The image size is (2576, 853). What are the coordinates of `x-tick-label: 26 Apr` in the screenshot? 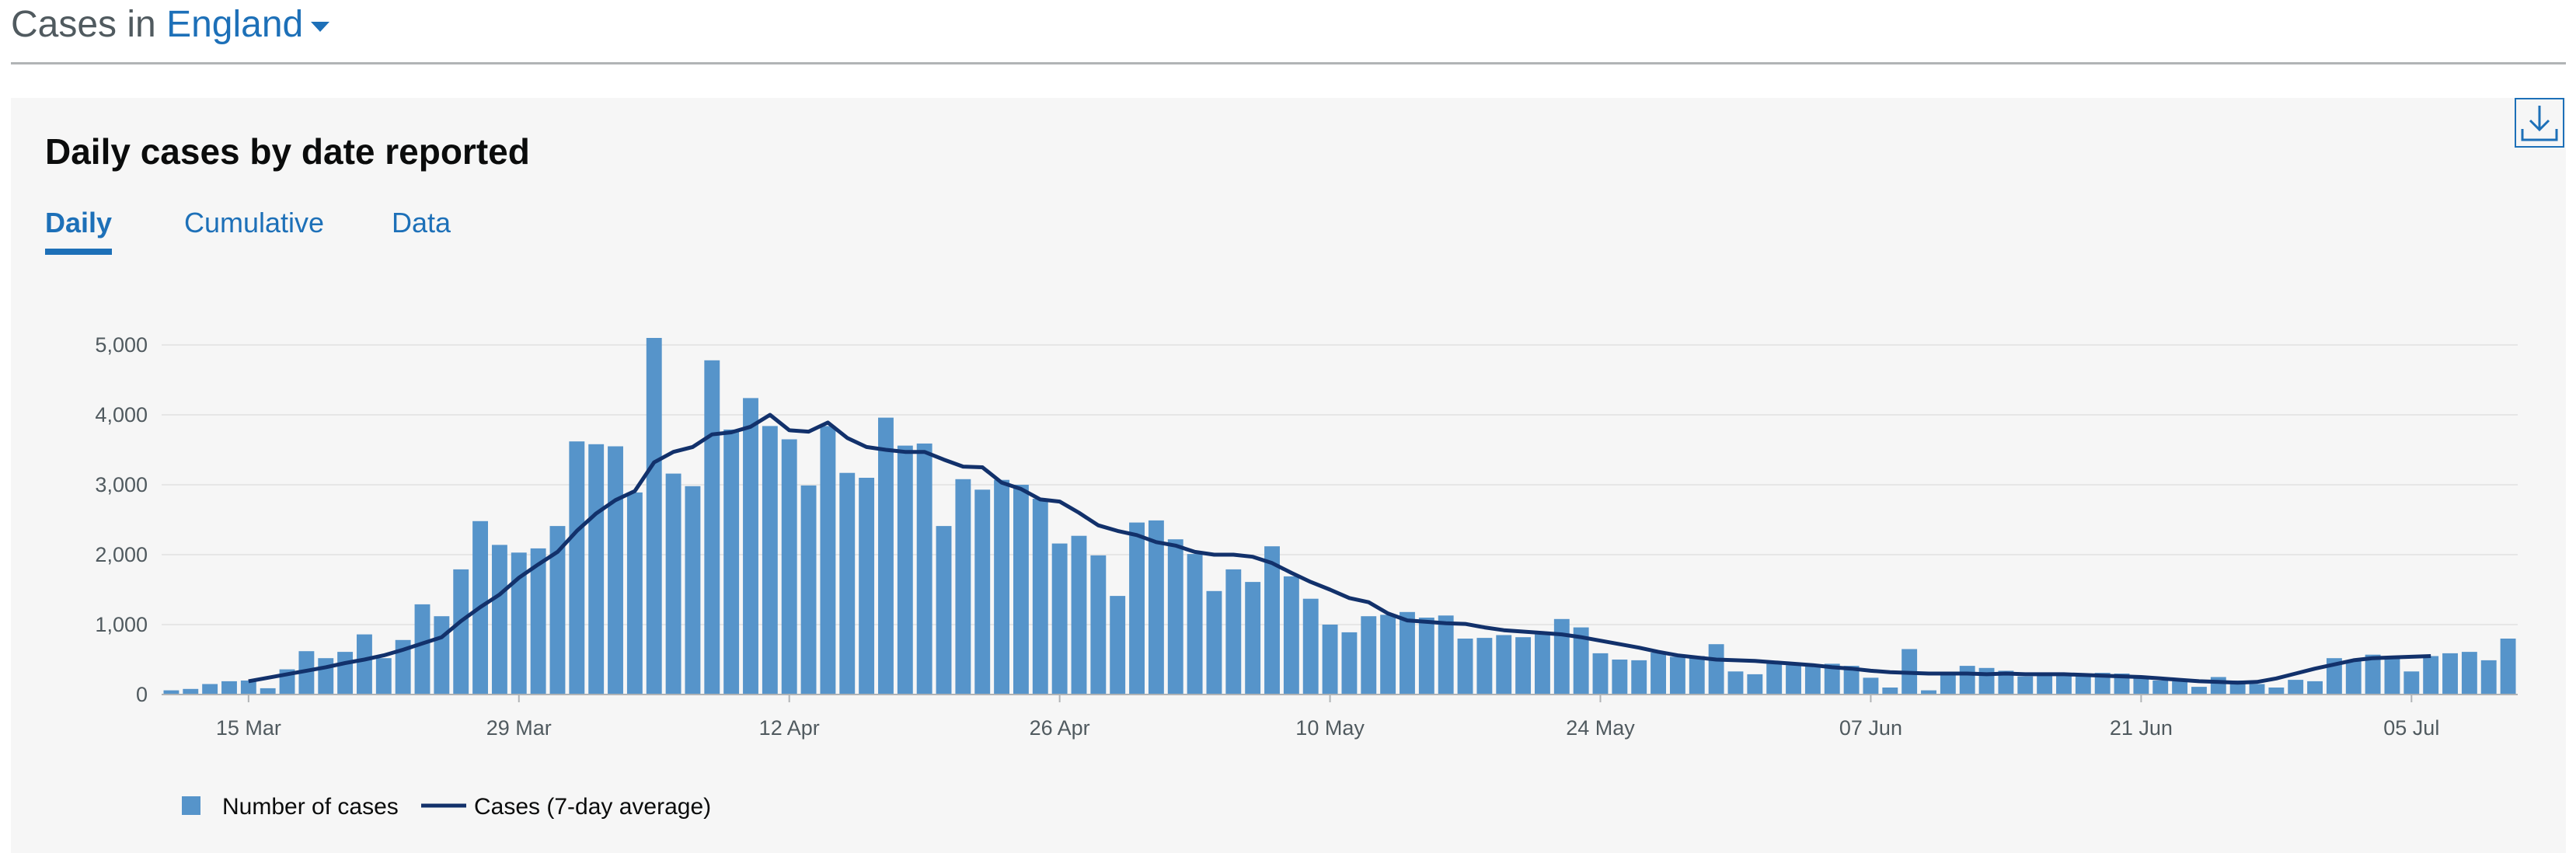 It's located at (1060, 728).